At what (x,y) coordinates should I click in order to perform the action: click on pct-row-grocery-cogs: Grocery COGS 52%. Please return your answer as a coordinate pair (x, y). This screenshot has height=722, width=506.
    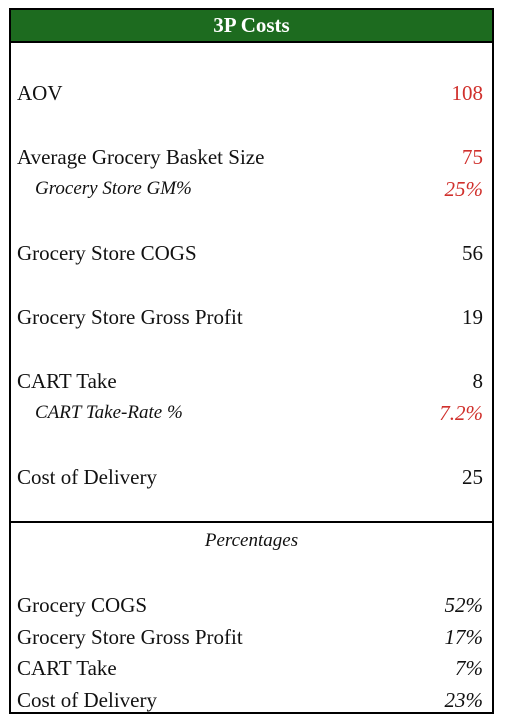
    Looking at the image, I should click on (251, 605).